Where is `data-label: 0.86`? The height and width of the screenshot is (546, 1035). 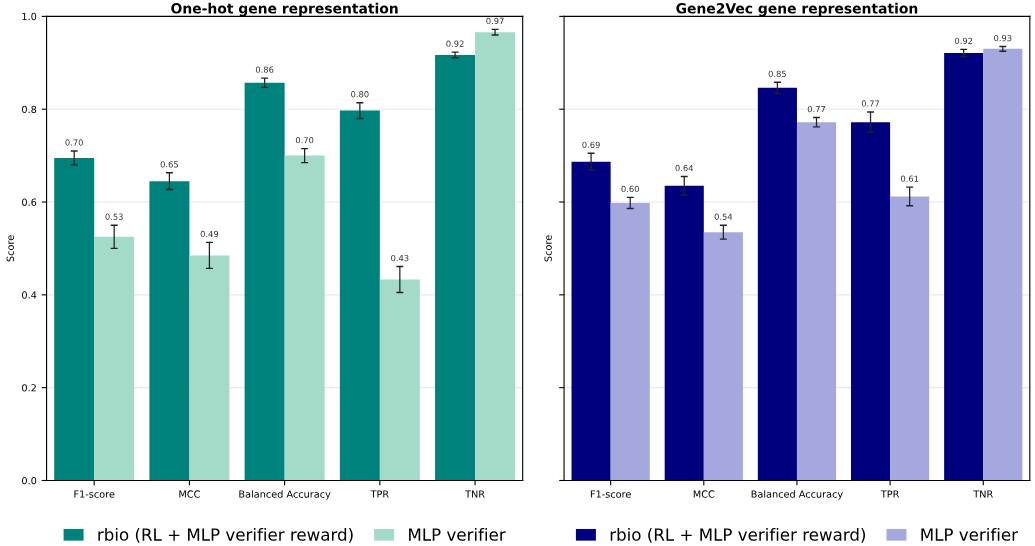 data-label: 0.86 is located at coordinates (264, 69).